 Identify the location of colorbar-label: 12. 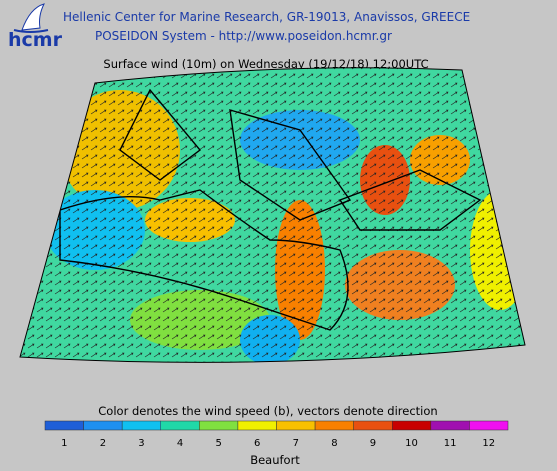
(488, 443).